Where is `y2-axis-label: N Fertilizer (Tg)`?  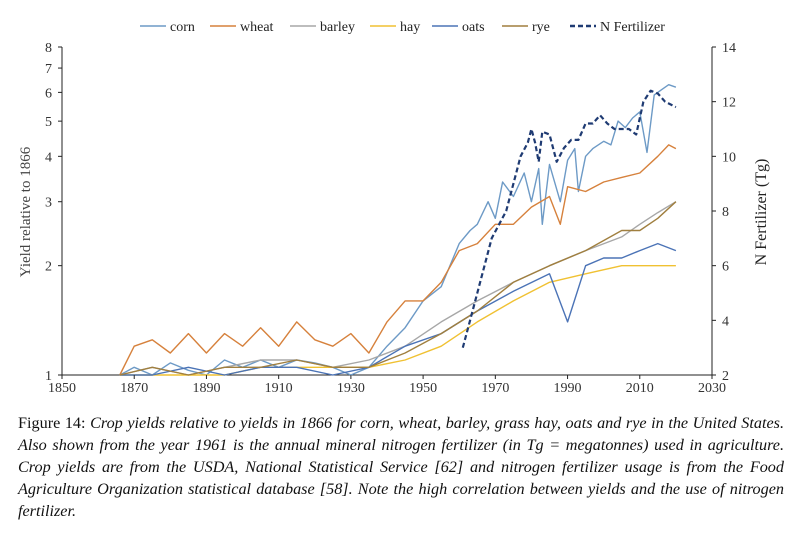
y2-axis-label: N Fertilizer (Tg) is located at coordinates (761, 212).